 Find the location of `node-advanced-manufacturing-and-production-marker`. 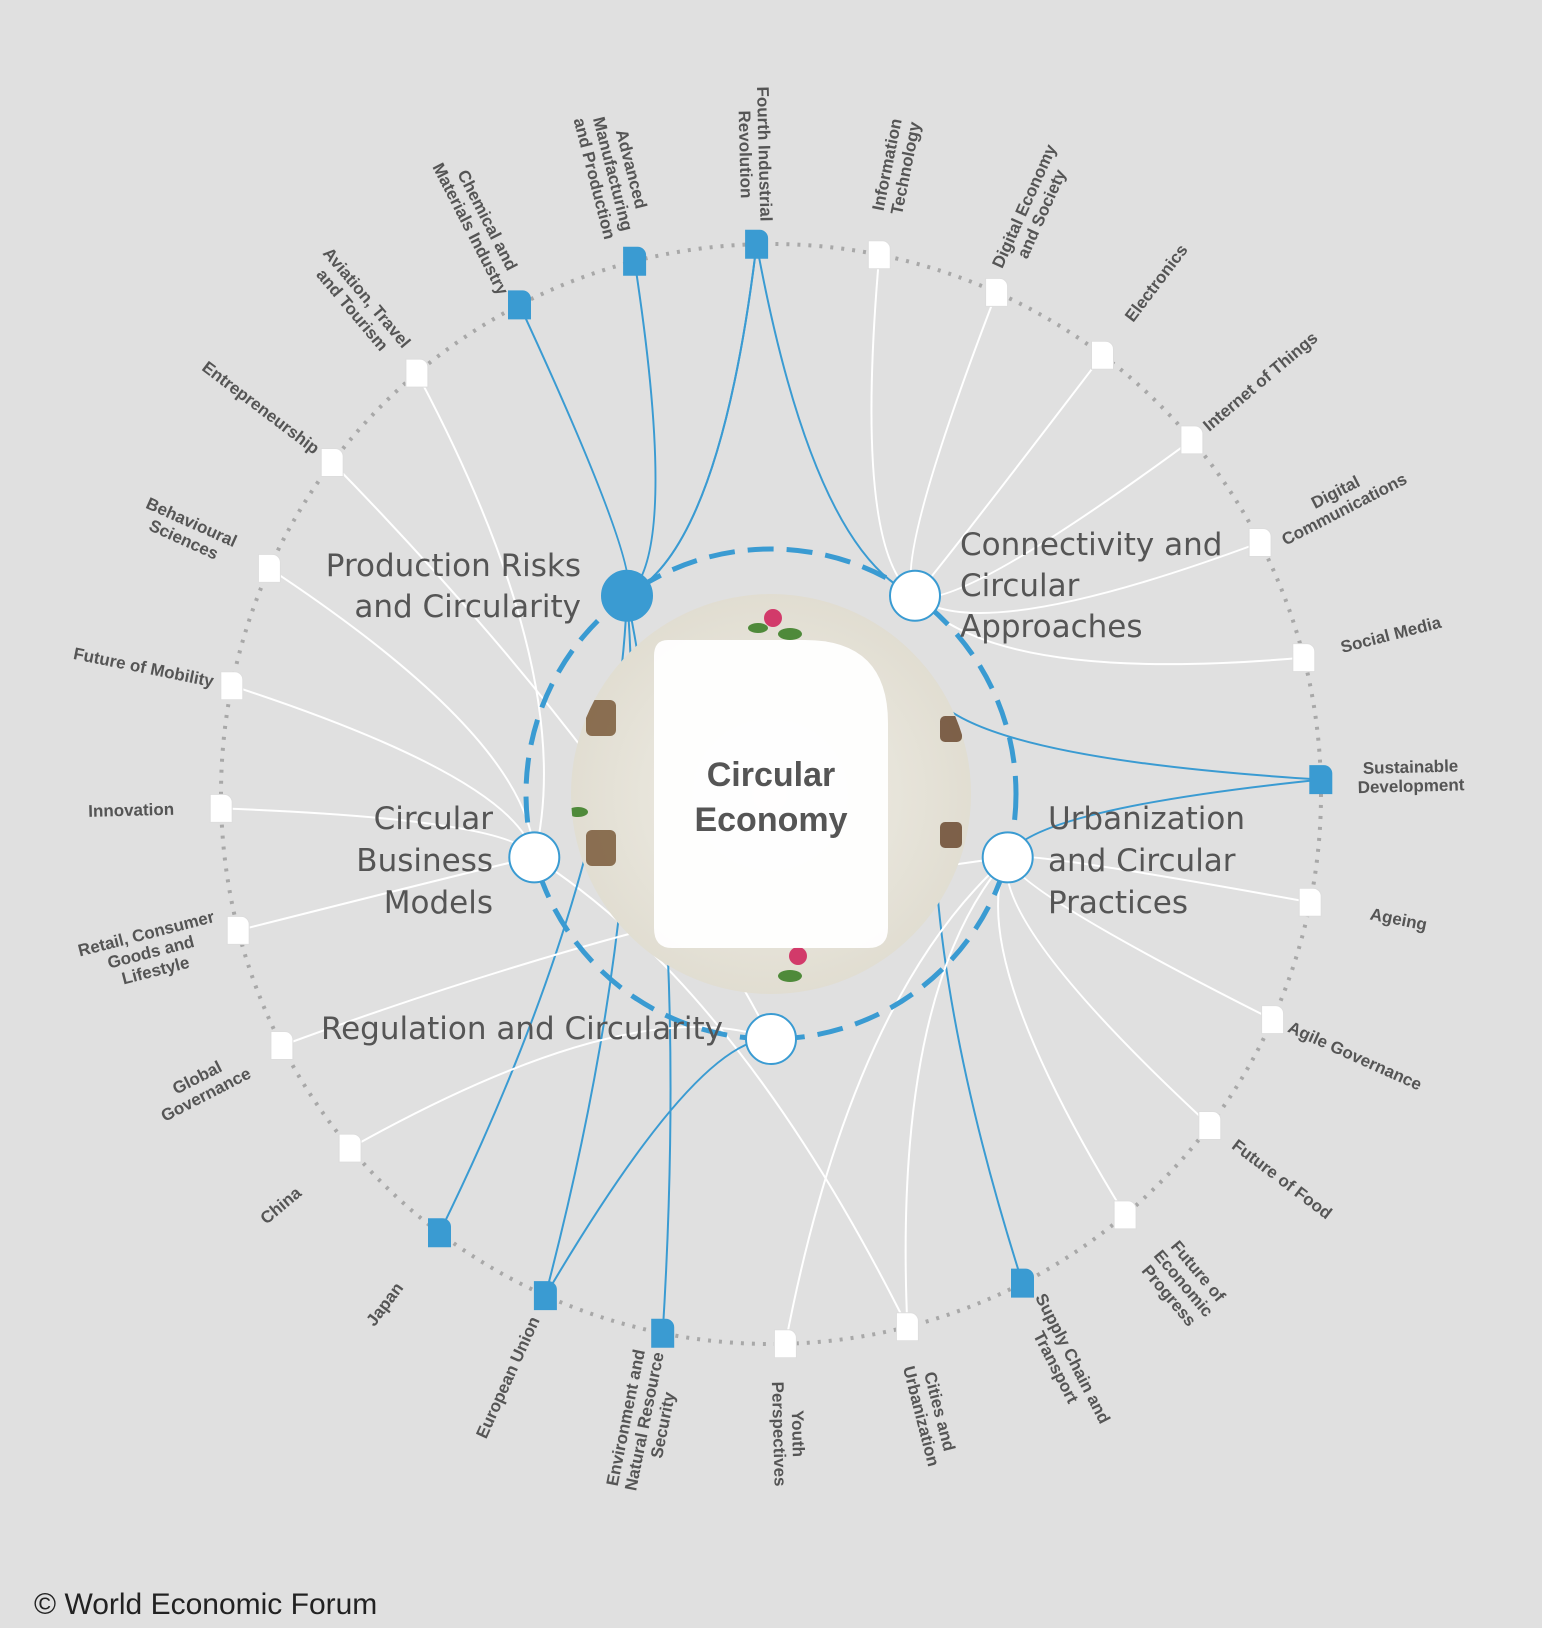

node-advanced-manufacturing-and-production-marker is located at coordinates (635, 261).